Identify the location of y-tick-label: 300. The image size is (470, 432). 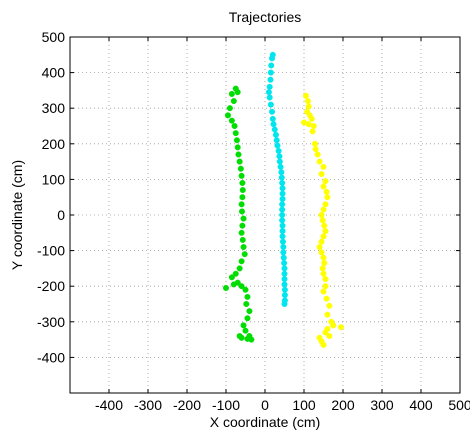
(54, 108).